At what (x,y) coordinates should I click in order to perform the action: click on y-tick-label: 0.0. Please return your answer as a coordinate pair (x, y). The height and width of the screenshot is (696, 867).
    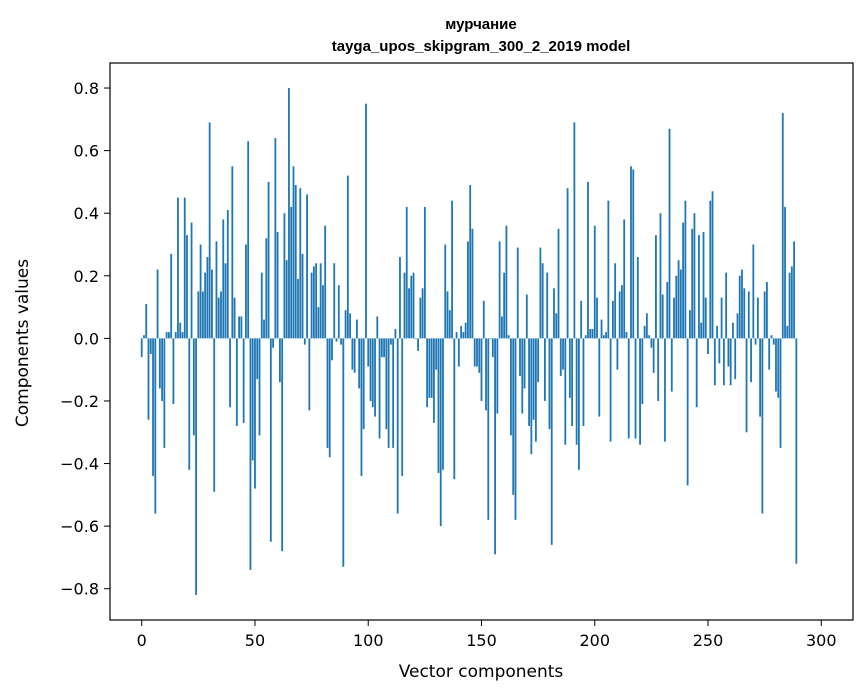
    Looking at the image, I should click on (86, 338).